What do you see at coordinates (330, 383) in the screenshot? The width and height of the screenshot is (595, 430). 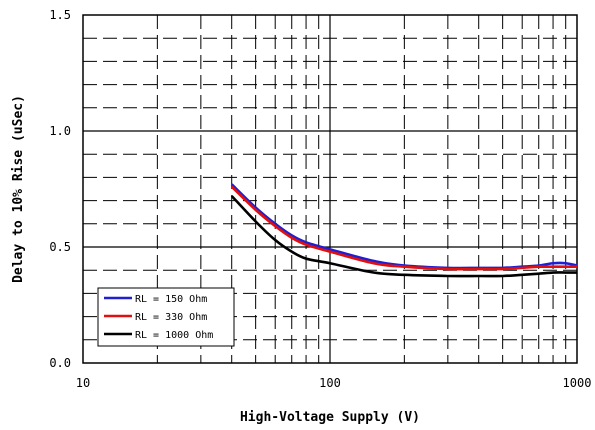 I see `x-tick-label: 100` at bounding box center [330, 383].